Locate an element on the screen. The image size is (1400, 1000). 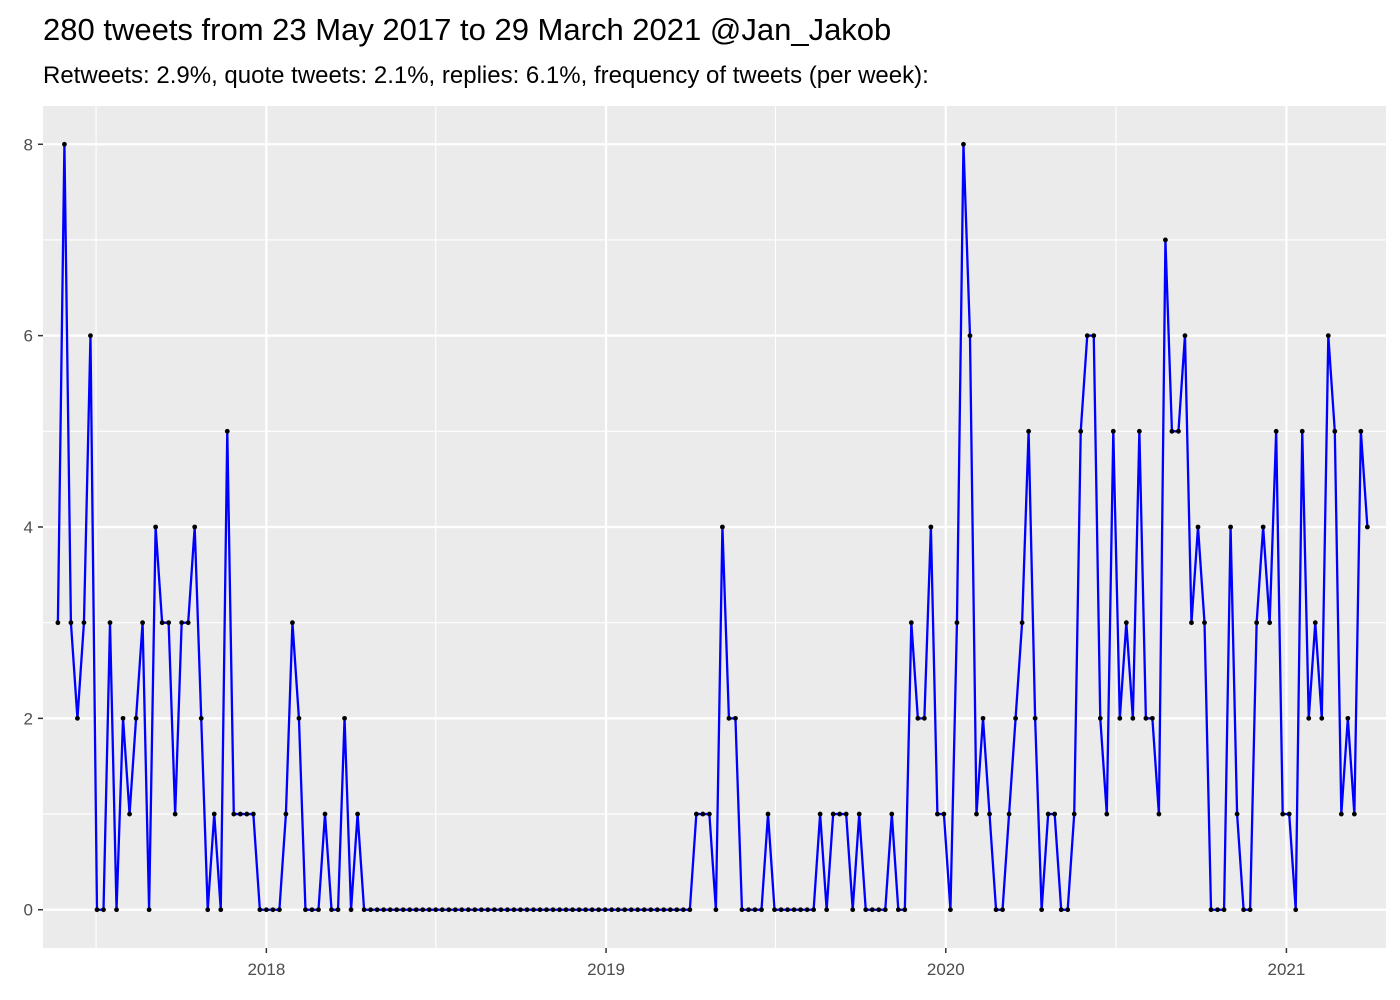
x-tick-label: 2020 is located at coordinates (946, 969).